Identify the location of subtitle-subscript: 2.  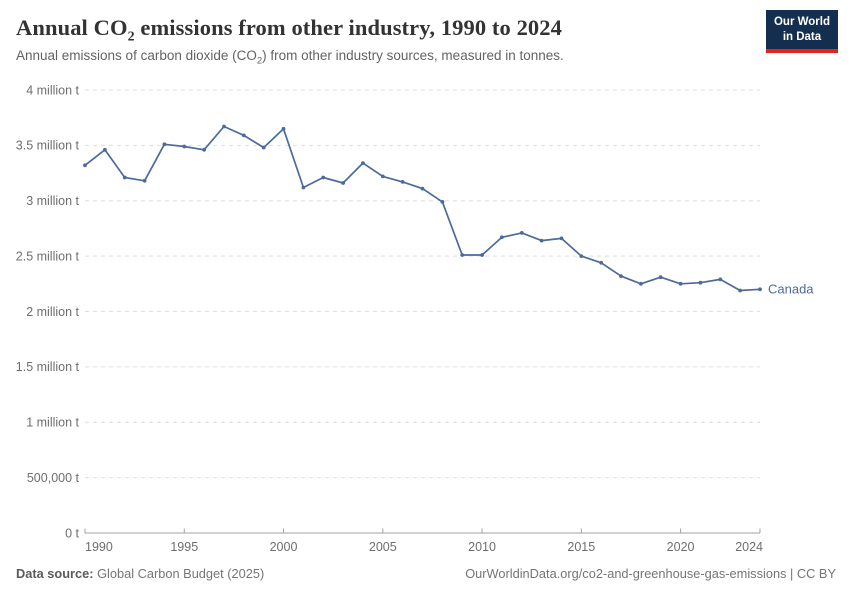
(259, 61).